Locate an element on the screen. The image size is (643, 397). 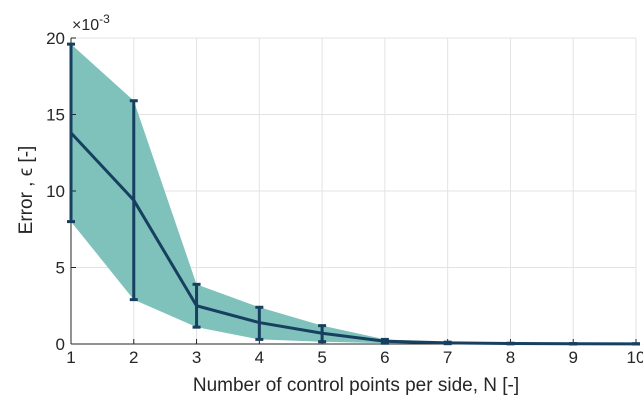
y-tick-label-10: 10 is located at coordinates (55, 191).